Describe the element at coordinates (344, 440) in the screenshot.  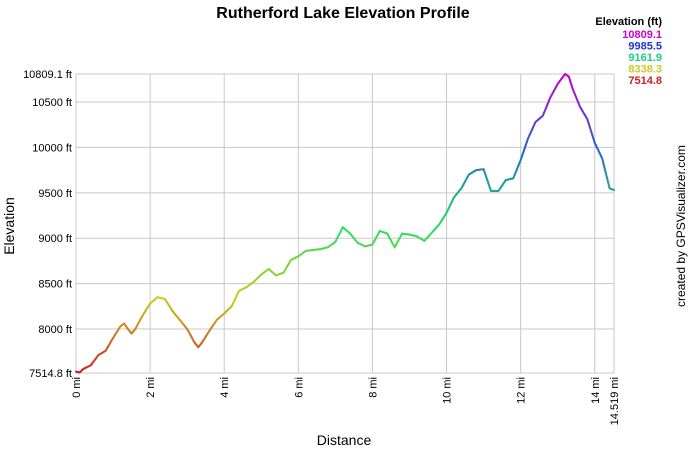
I see `x-axis-label: Distance` at that location.